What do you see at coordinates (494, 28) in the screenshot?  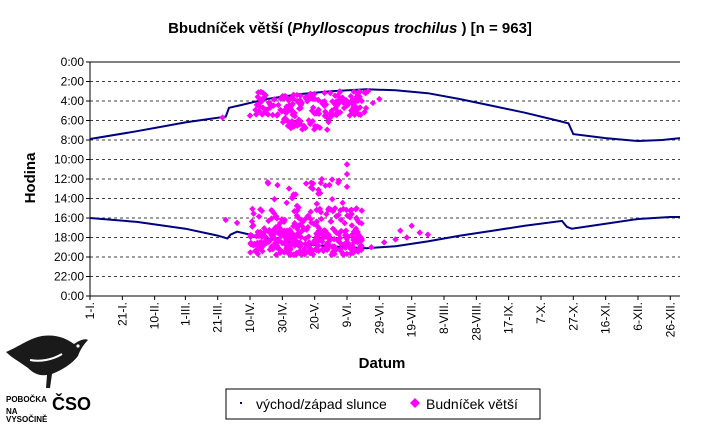 I see `title-text-count: ) [n = 963]` at bounding box center [494, 28].